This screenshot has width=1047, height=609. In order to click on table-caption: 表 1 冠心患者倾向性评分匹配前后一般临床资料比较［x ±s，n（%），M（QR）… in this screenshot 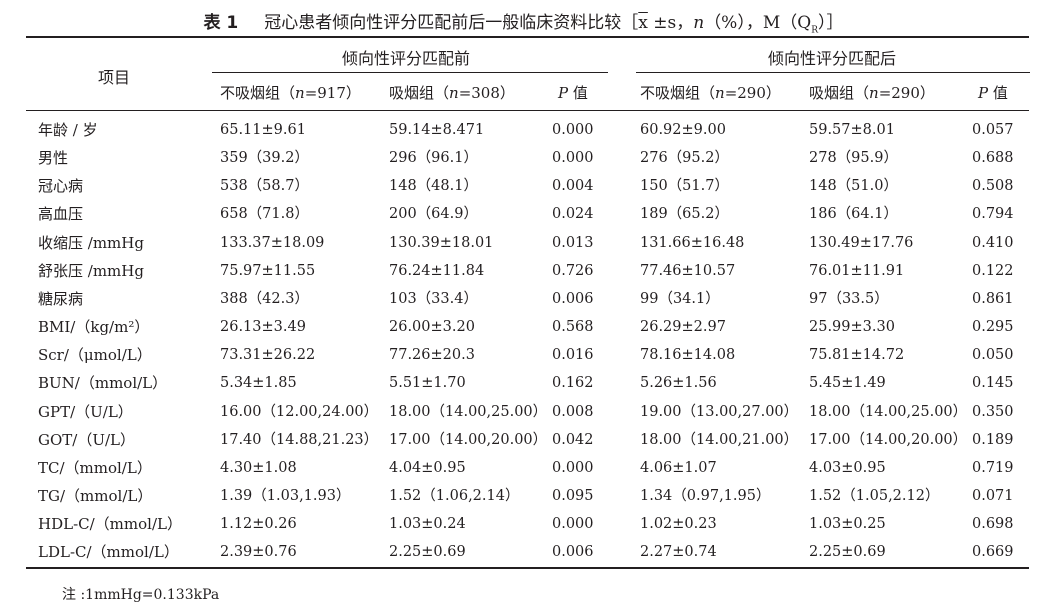, I will do `click(523, 21)`.